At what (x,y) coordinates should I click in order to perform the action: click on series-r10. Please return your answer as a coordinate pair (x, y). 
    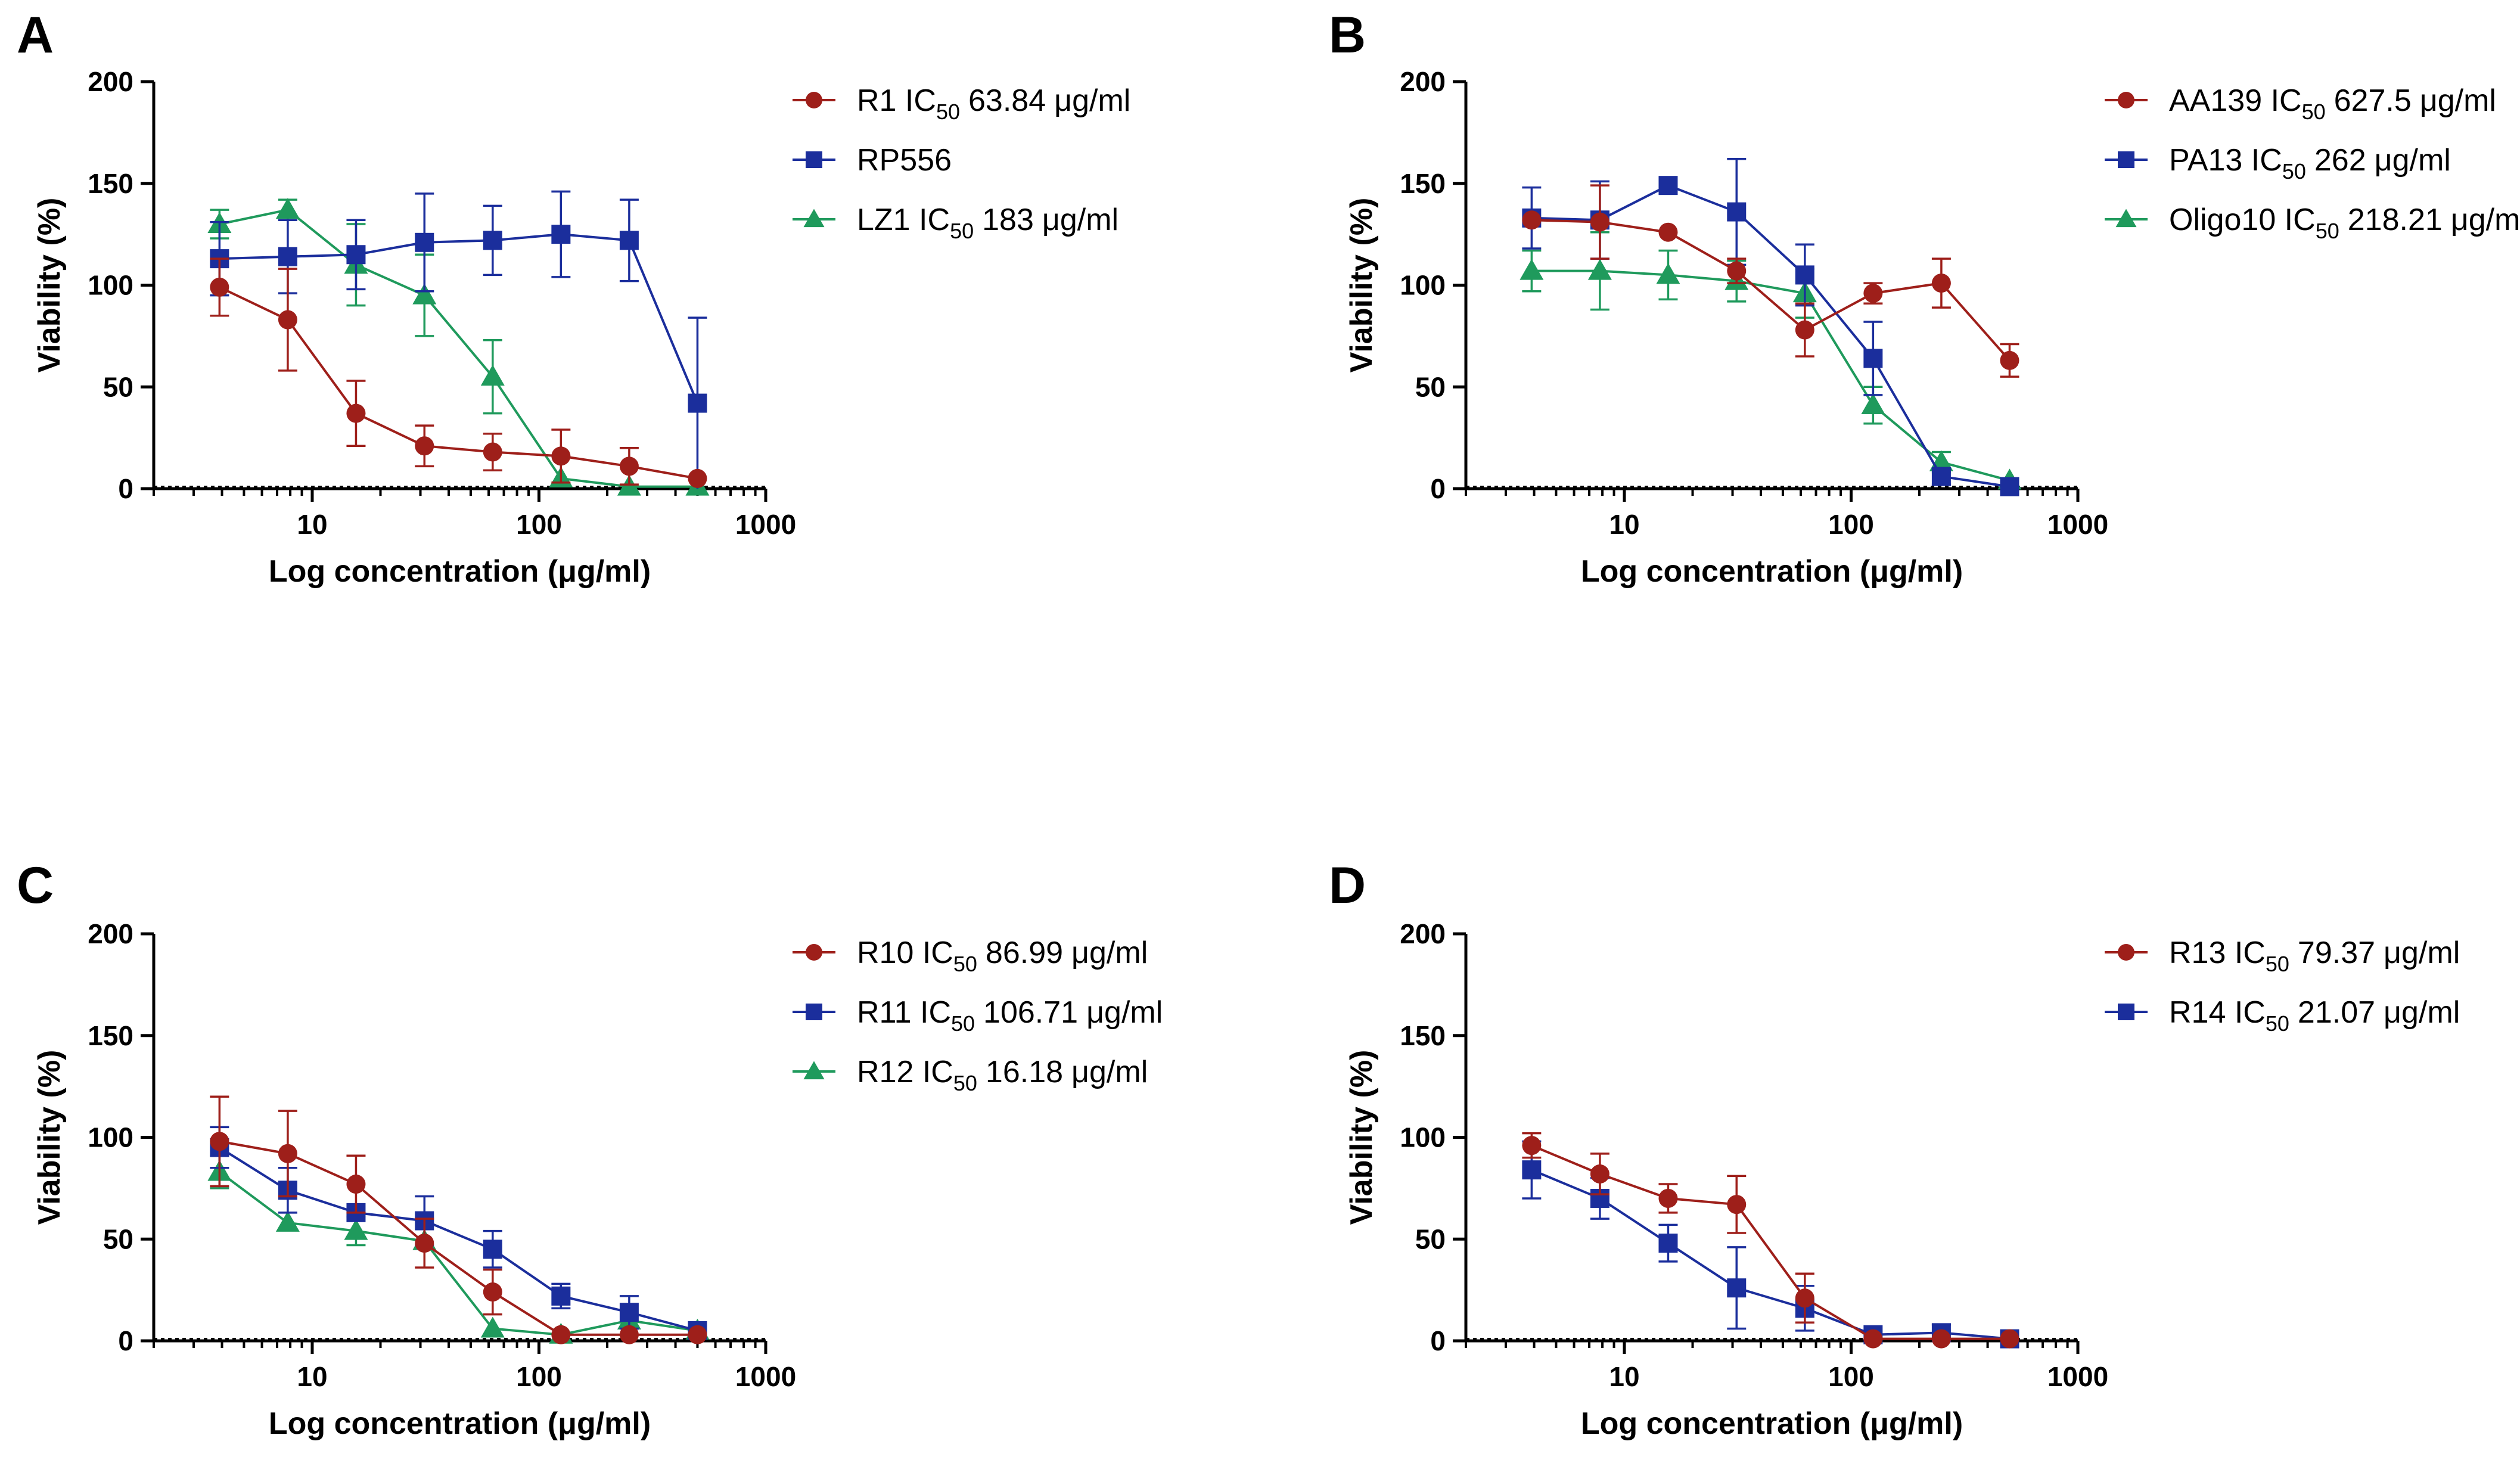
    Looking at the image, I should click on (459, 1219).